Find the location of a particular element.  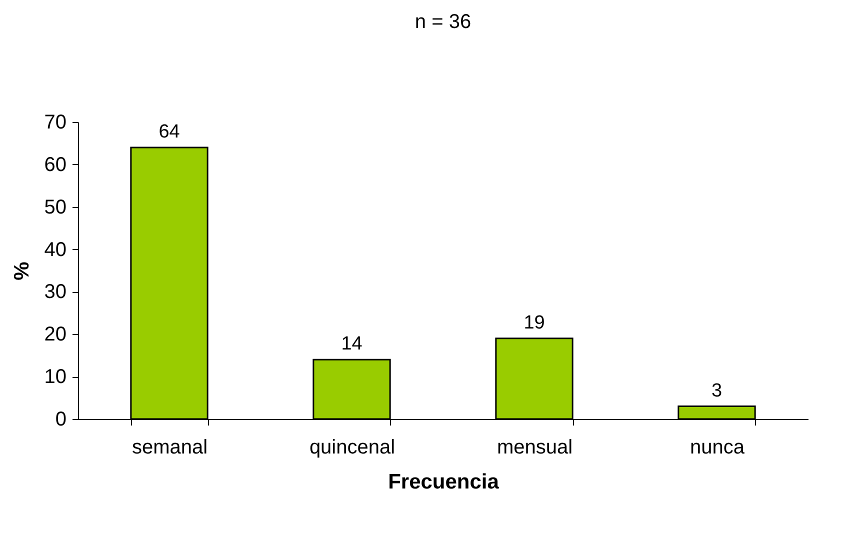

y-tick-label: 10 is located at coordinates (55, 377).